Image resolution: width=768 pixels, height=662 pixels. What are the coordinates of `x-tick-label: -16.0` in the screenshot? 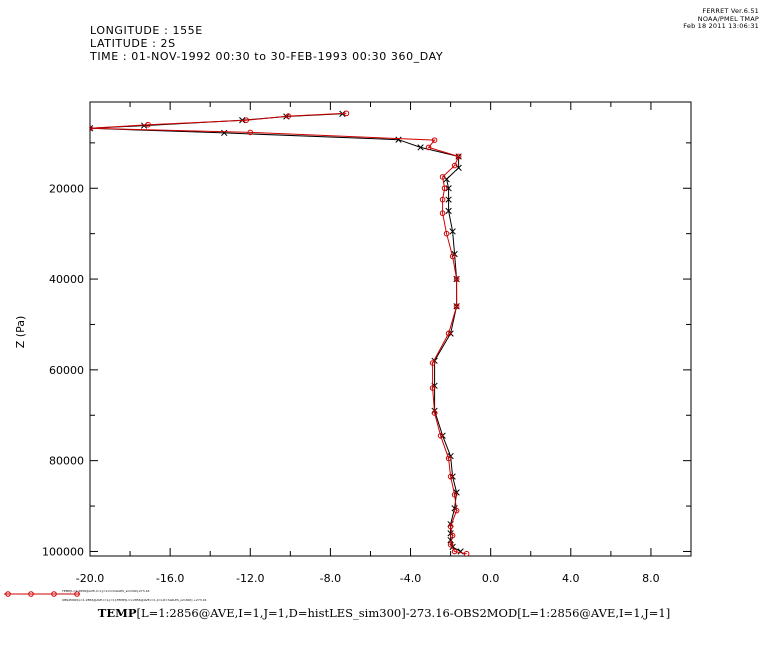 It's located at (170, 578).